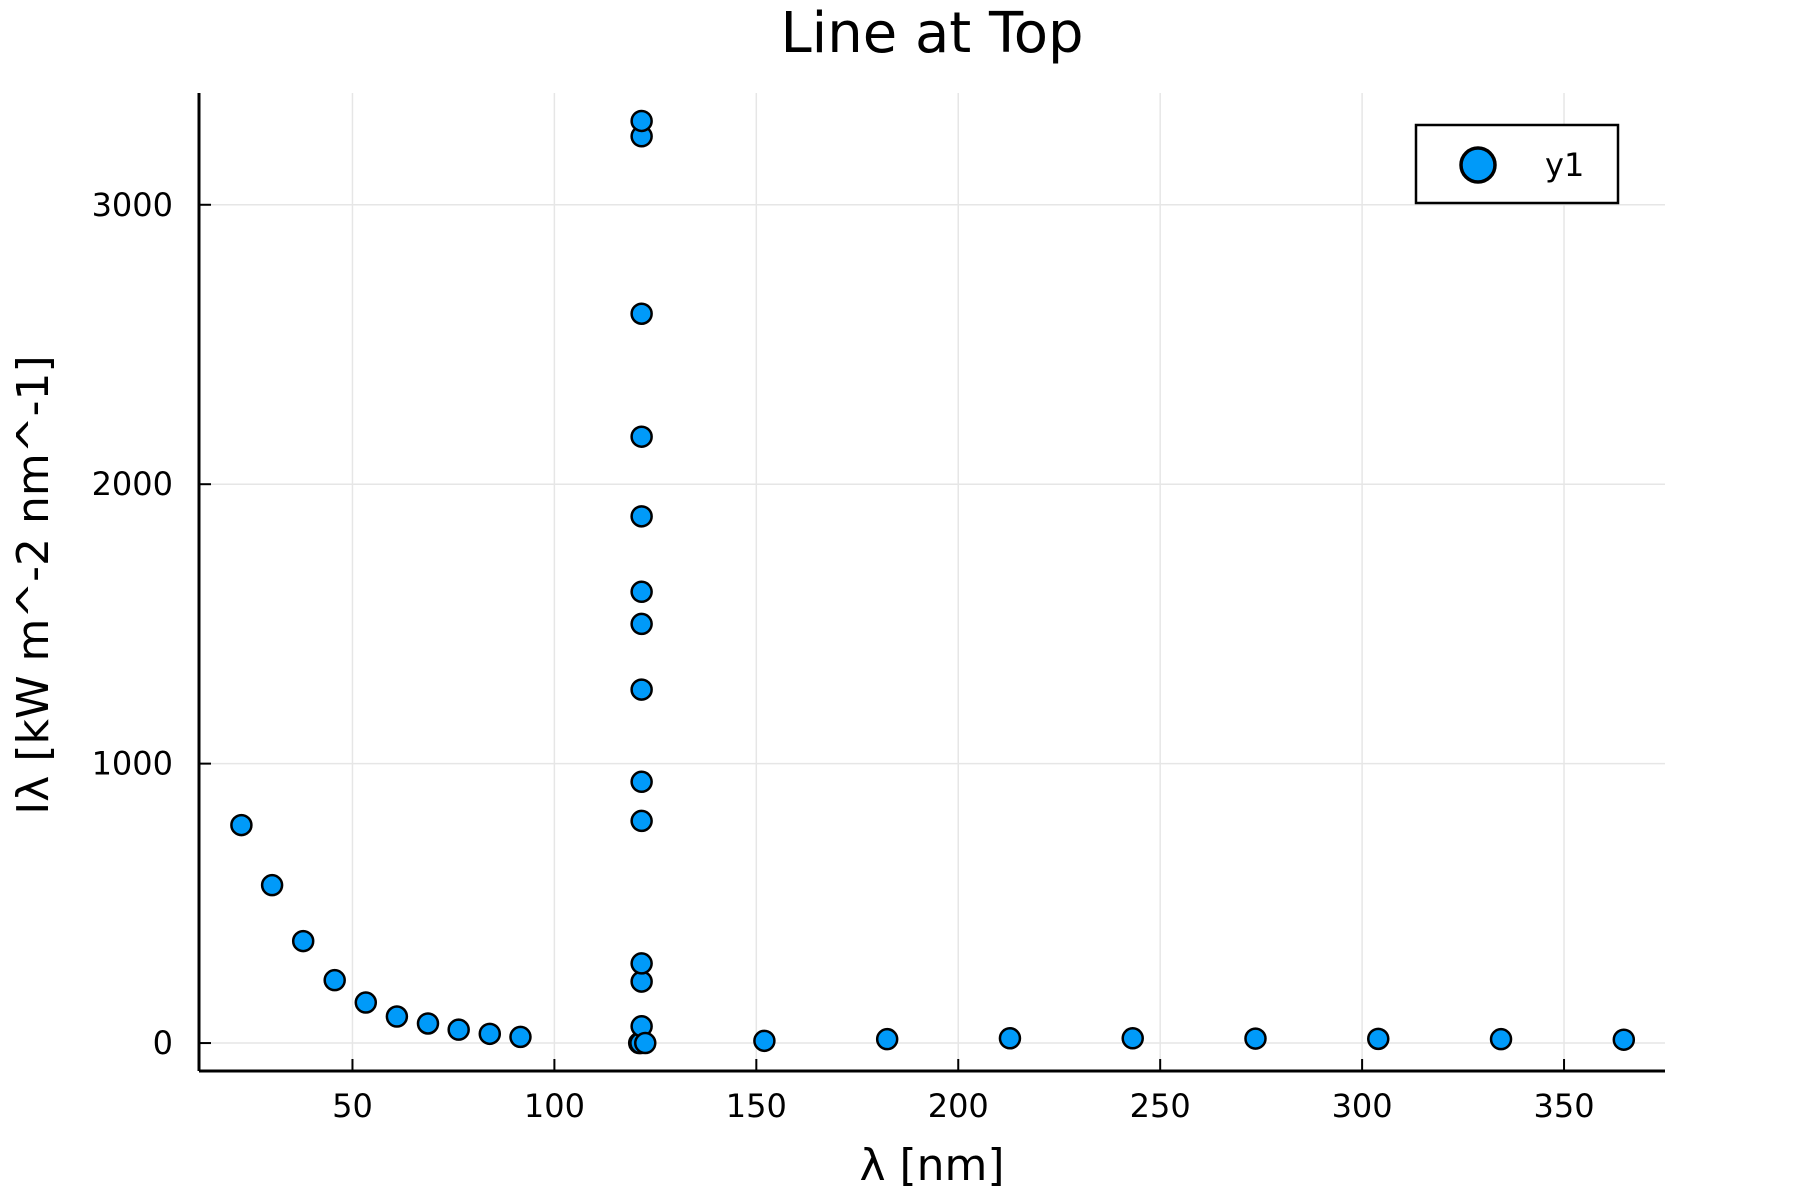 The height and width of the screenshot is (1200, 1800). I want to click on x-tick-label: 300, so click(1362, 1106).